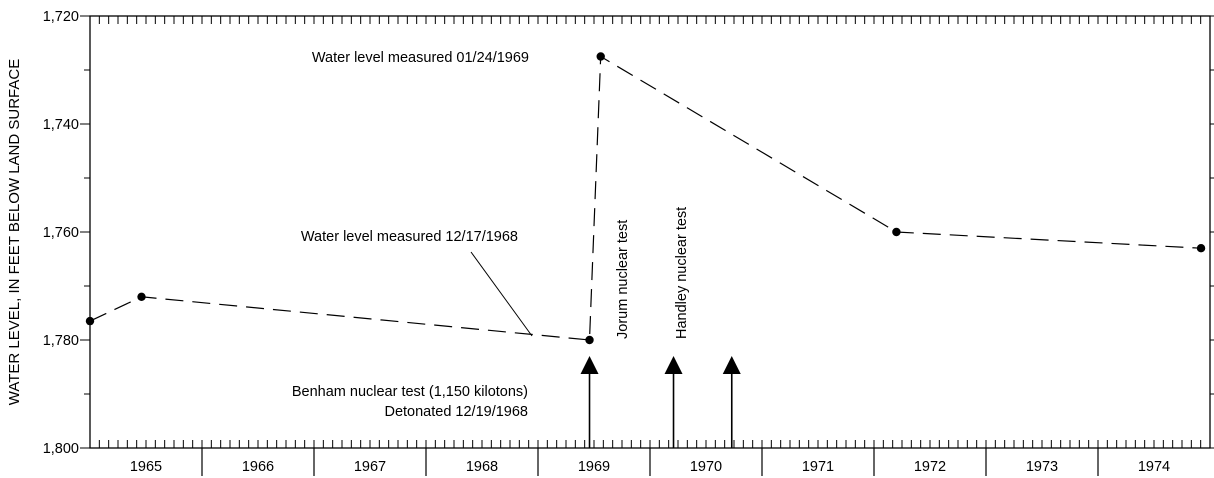 The height and width of the screenshot is (478, 1214). I want to click on x-tick-label: 1967, so click(370, 467).